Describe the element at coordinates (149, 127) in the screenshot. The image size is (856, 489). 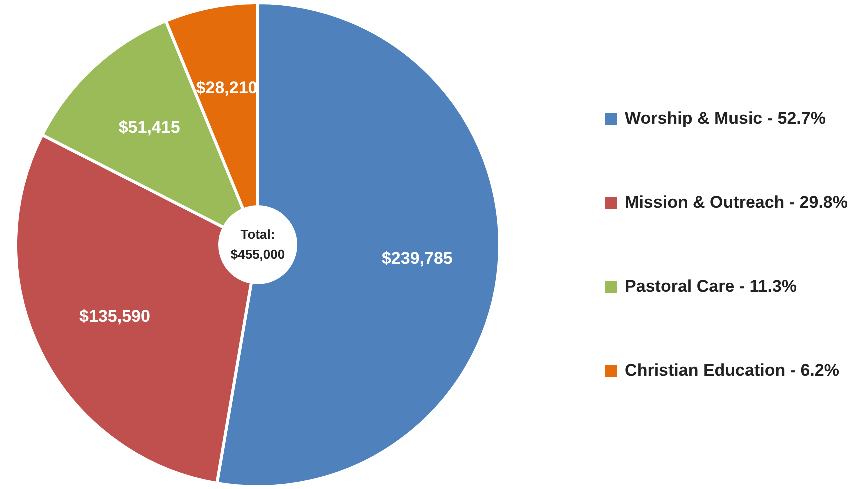
I see `data-label: $51,415` at that location.